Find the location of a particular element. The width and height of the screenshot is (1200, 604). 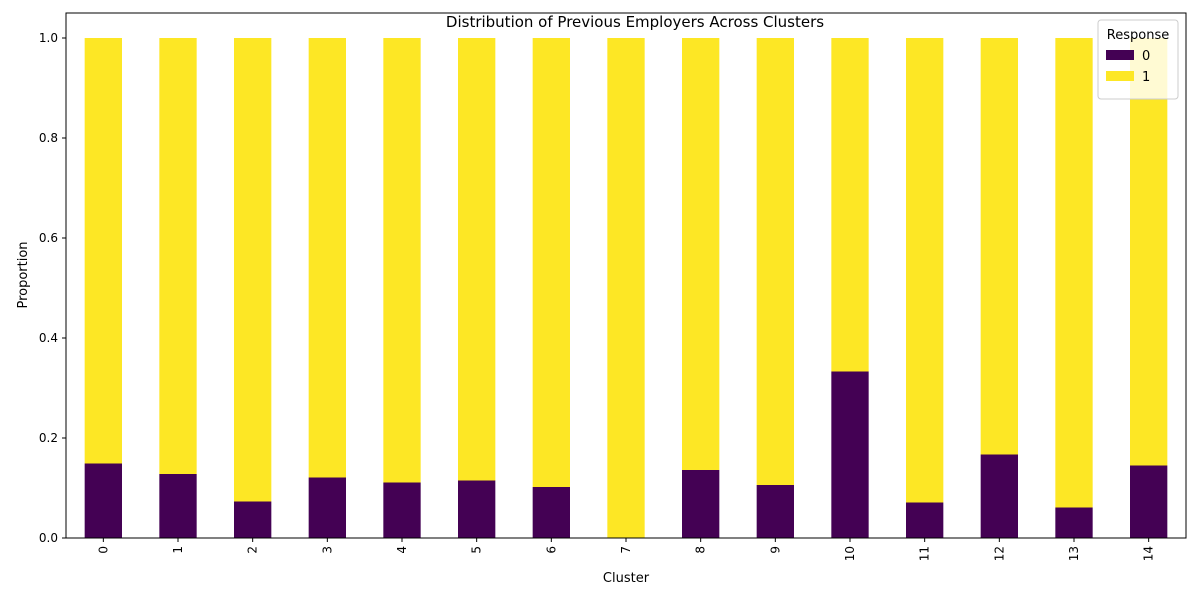

x-tick-label: 6 is located at coordinates (551, 550).